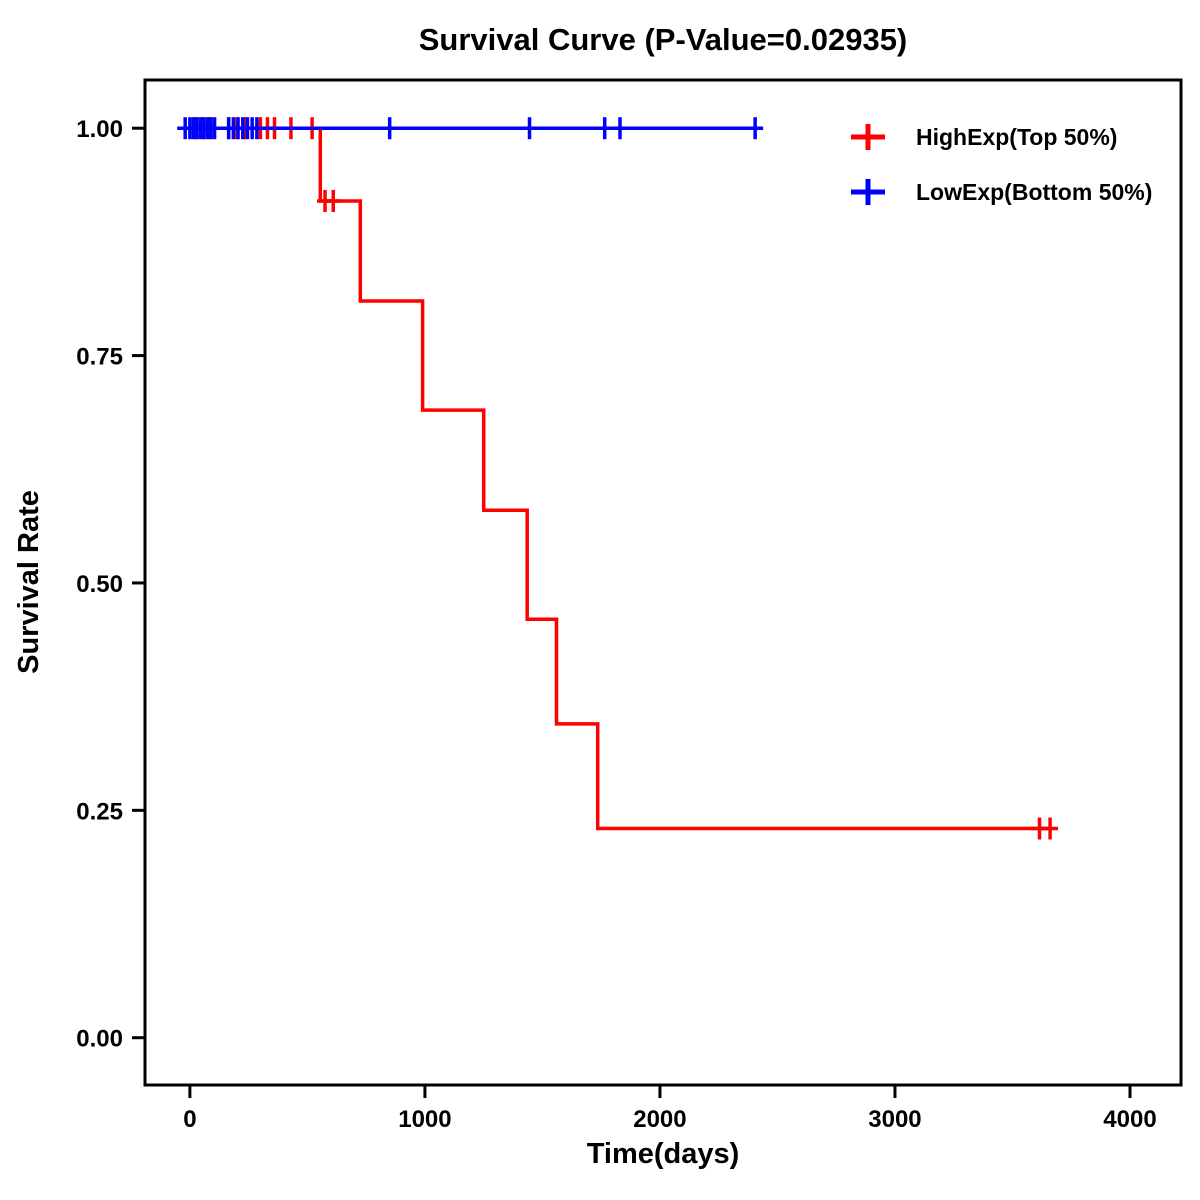 The image size is (1200, 1200). Describe the element at coordinates (1034, 192) in the screenshot. I see `legend-item-label-1: LowExp(Bottom 50%)` at that location.